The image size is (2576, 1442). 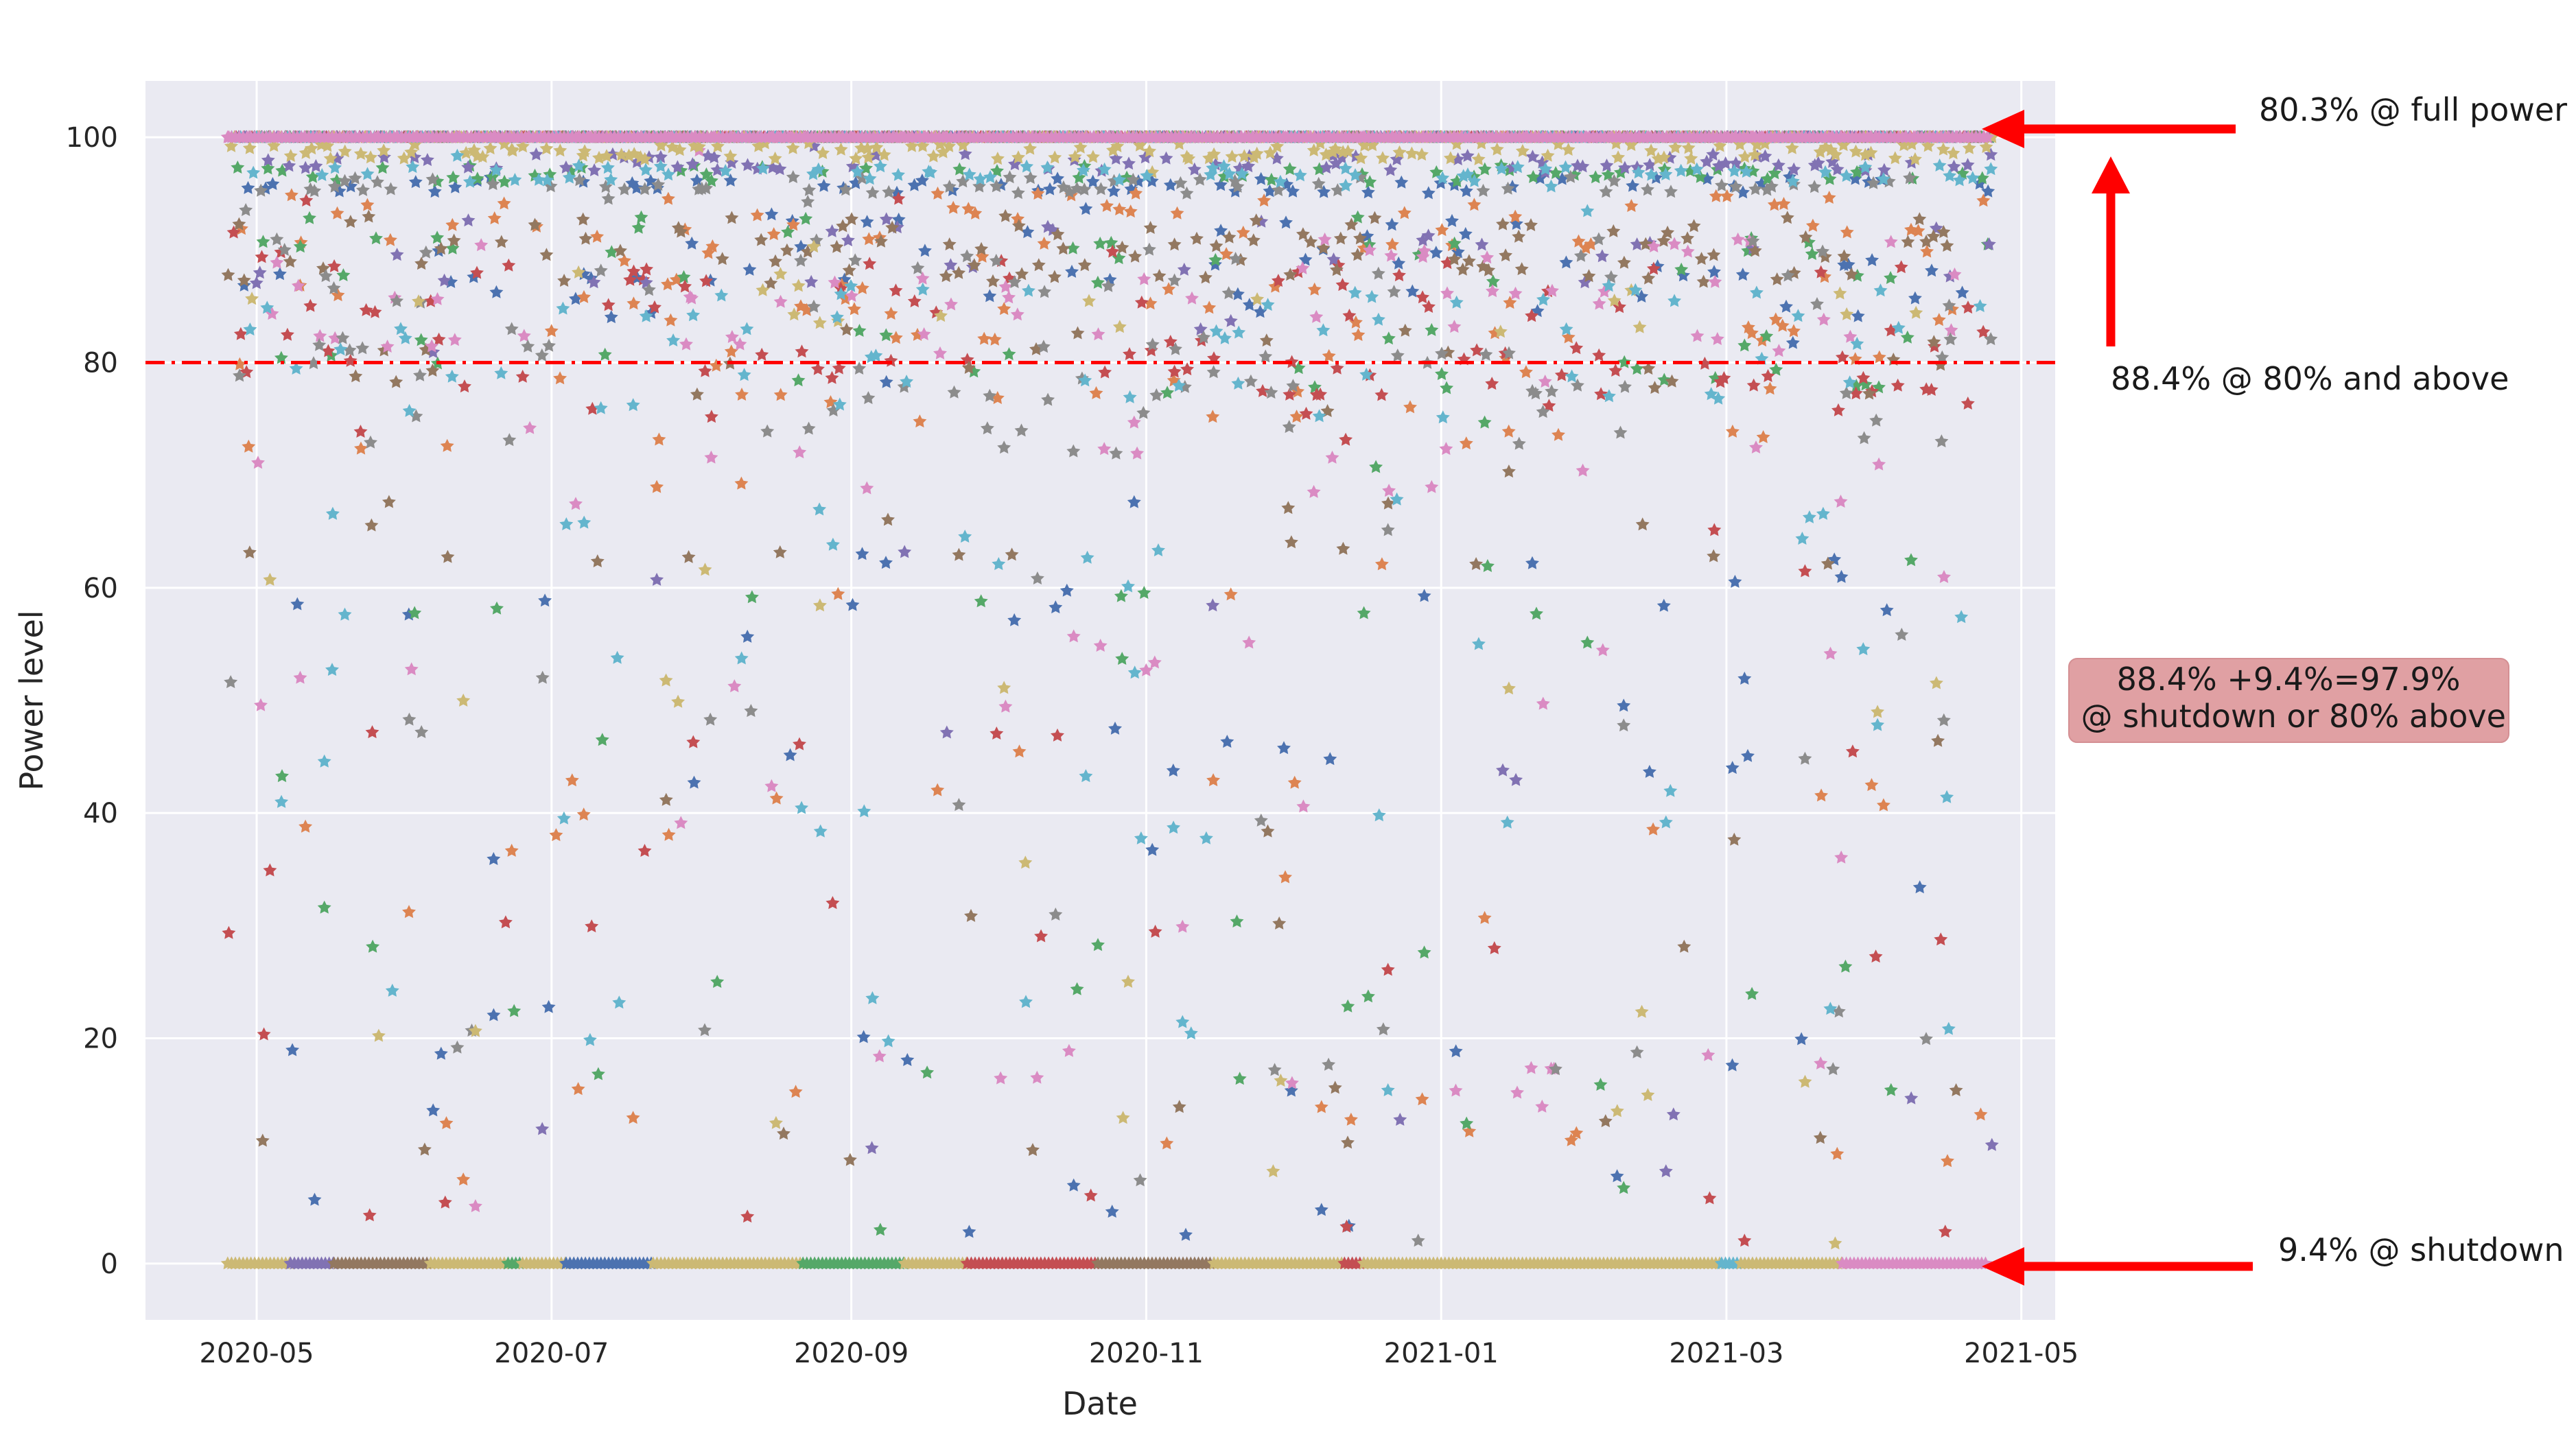 What do you see at coordinates (100, 363) in the screenshot?
I see `y-tick-label: 80` at bounding box center [100, 363].